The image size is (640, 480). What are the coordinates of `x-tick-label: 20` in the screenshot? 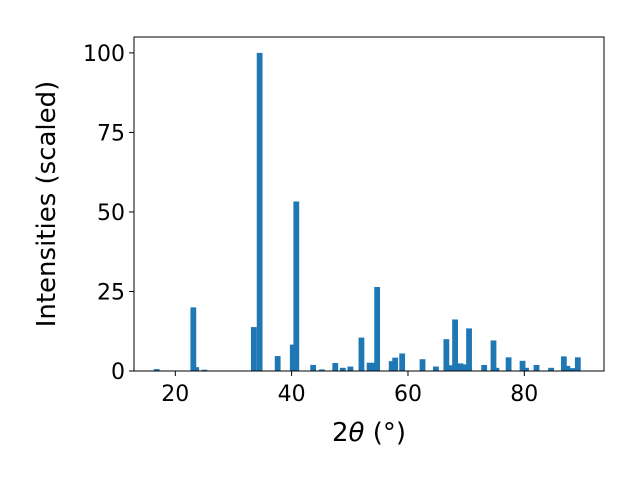 It's located at (175, 394).